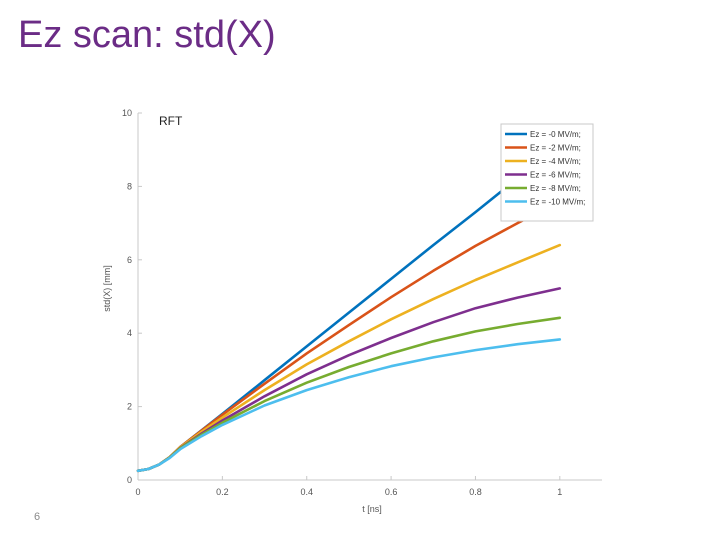 The width and height of the screenshot is (720, 540). Describe the element at coordinates (475, 492) in the screenshot. I see `x-tick-label: 0.8` at that location.